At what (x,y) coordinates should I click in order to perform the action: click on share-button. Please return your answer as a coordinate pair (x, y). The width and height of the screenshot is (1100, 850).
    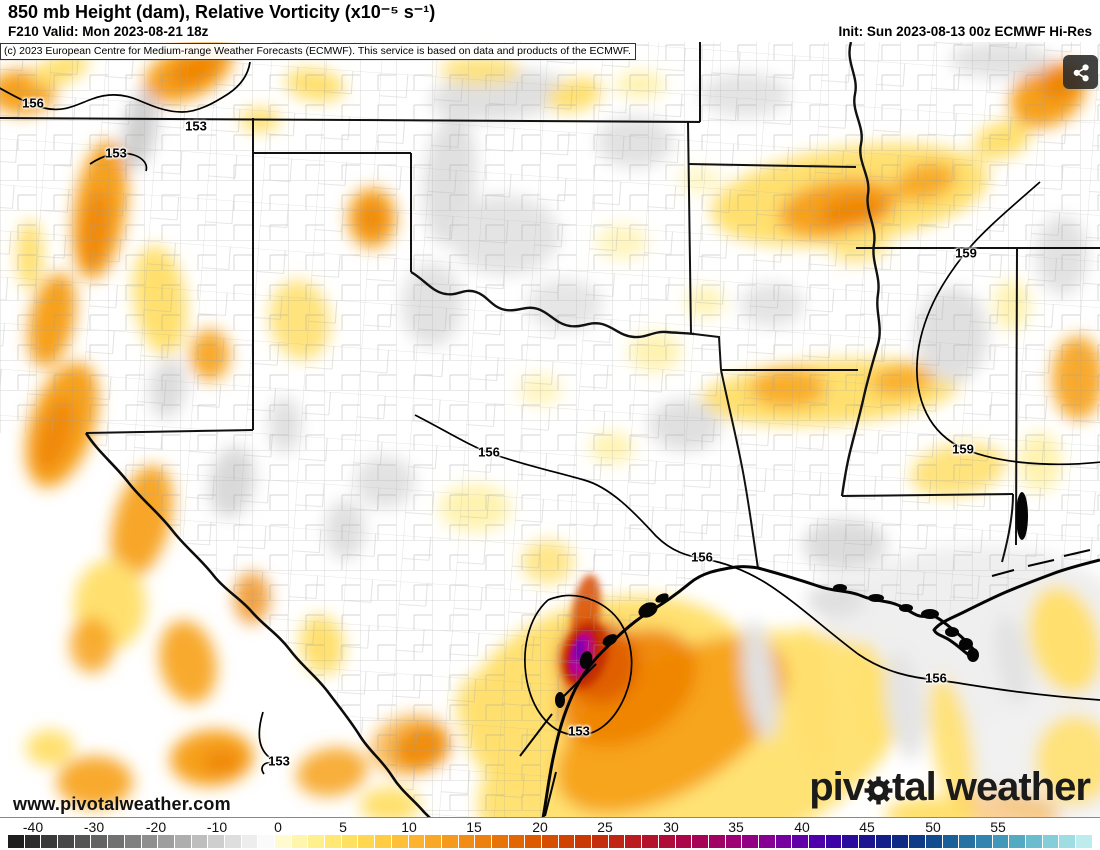
    Looking at the image, I should click on (1080, 72).